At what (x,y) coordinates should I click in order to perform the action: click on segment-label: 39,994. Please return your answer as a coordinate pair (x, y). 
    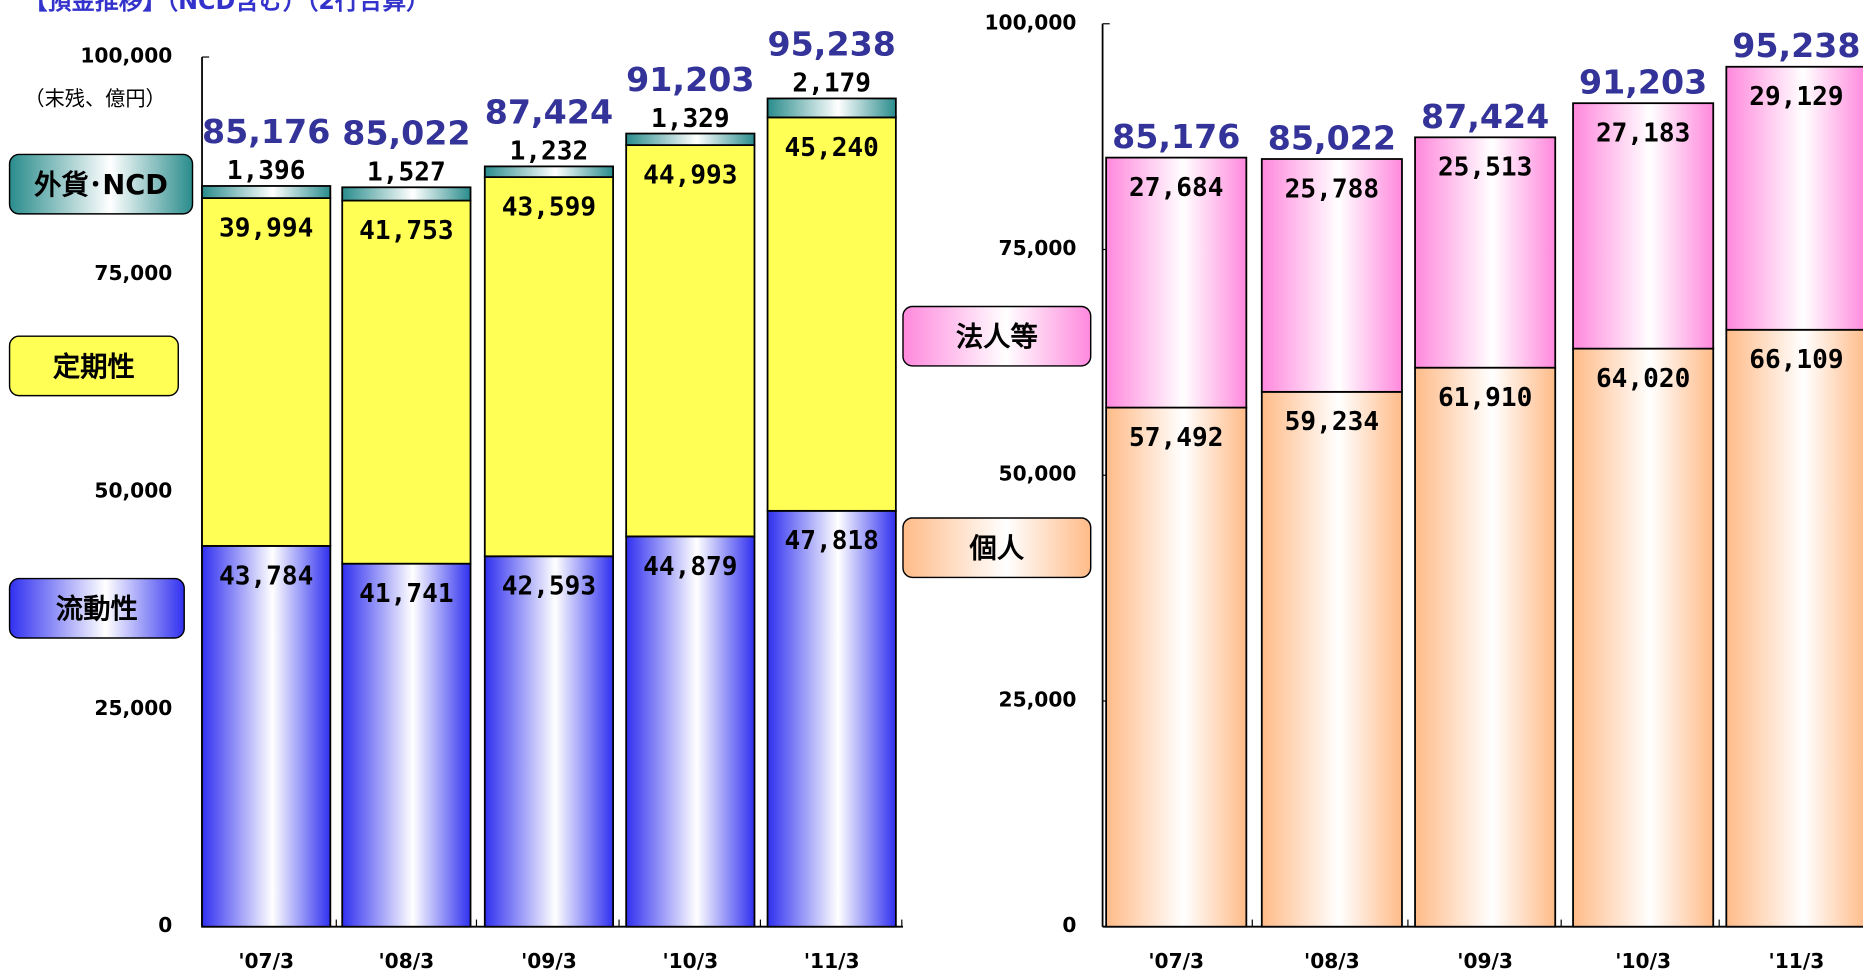
    Looking at the image, I should click on (266, 228).